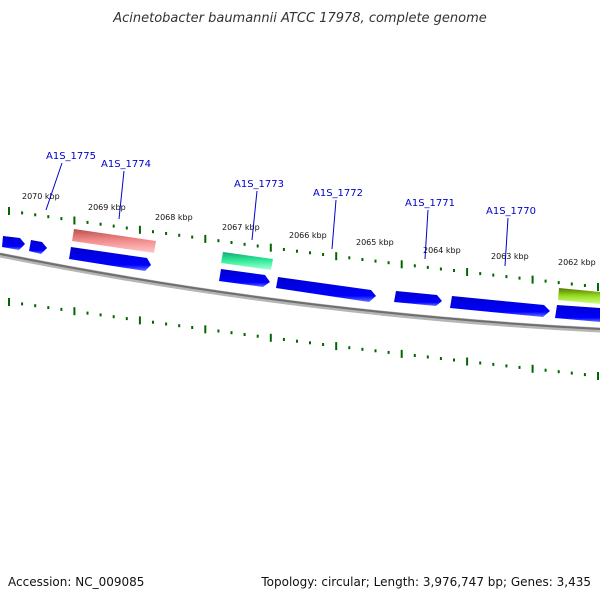 The width and height of the screenshot is (600, 600). Describe the element at coordinates (442, 250) in the screenshot. I see `scale-label: 2064 kbp` at that location.